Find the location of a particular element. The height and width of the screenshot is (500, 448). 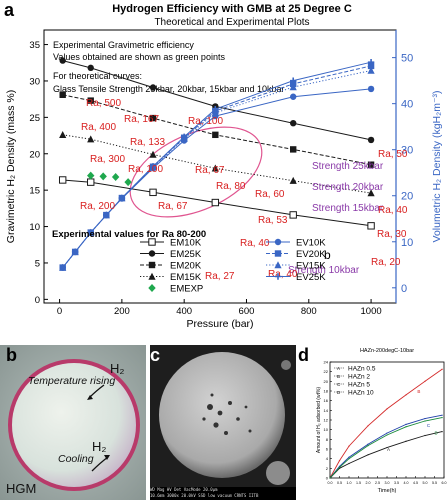

strength-label-strength-10kbar: Strength 10kbar is located at coordinates (324, 270).